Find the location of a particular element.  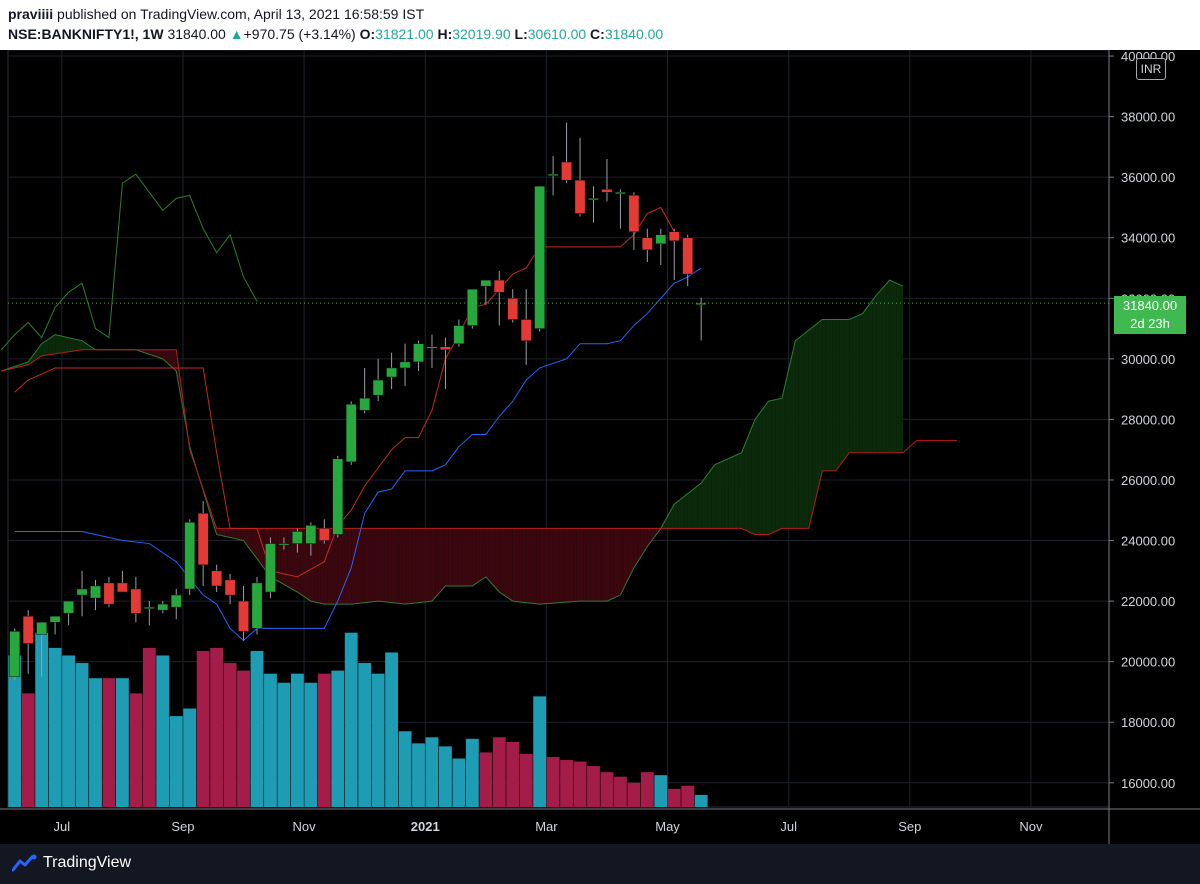

tradingview-logo: TradingView is located at coordinates (71, 863).